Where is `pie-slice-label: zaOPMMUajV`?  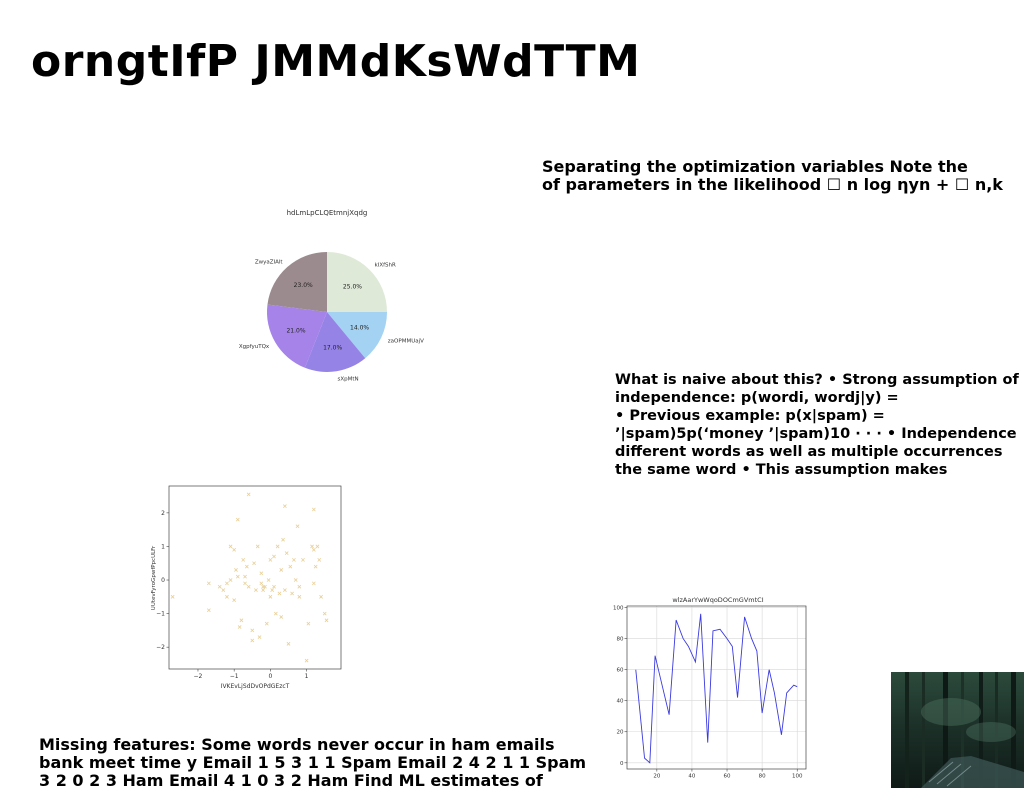 pie-slice-label: zaOPMMUajV is located at coordinates (406, 342).